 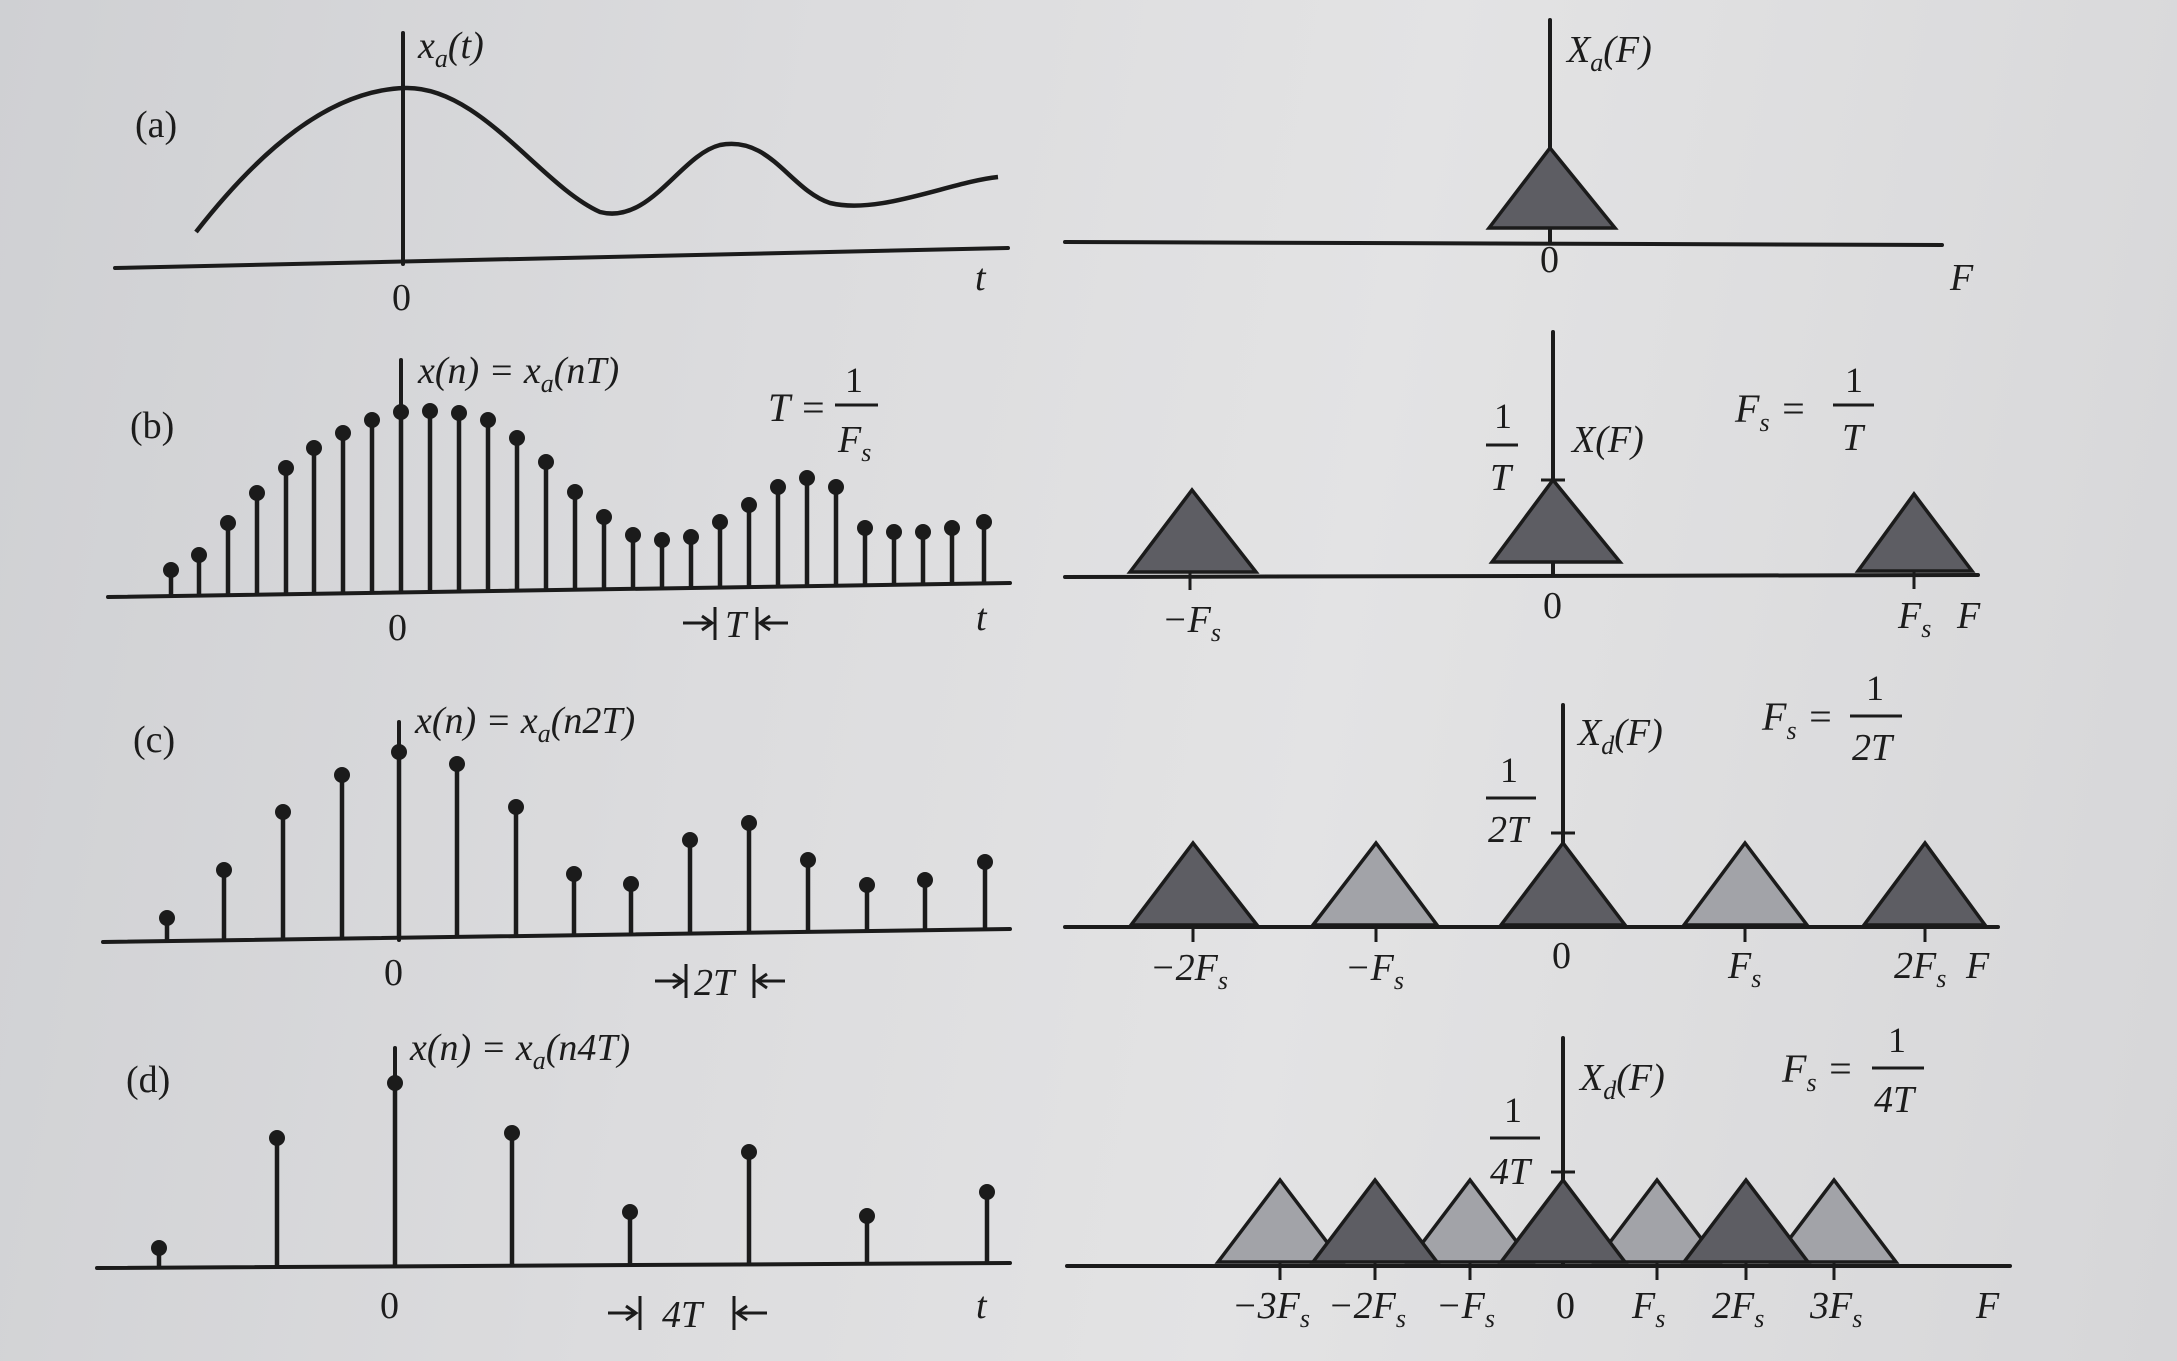 I want to click on panel-c-time-title: x(n) = xa(n2T), so click(x=524, y=724).